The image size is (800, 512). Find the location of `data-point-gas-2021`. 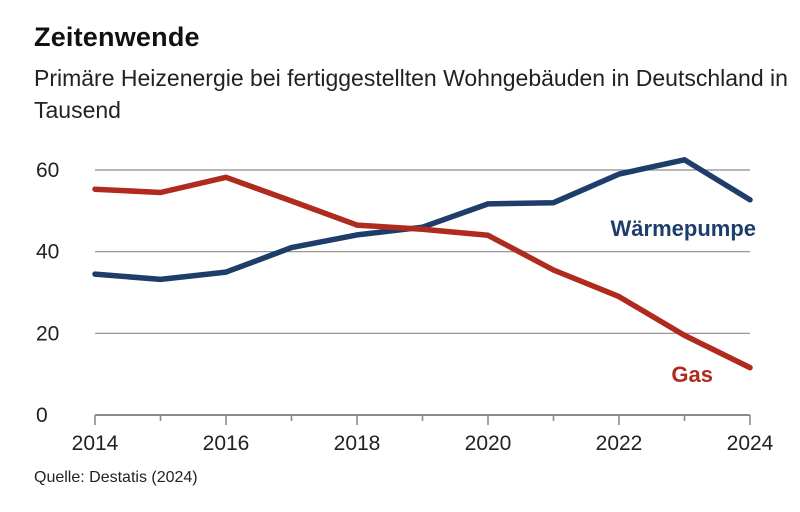

data-point-gas-2021 is located at coordinates (553, 270).